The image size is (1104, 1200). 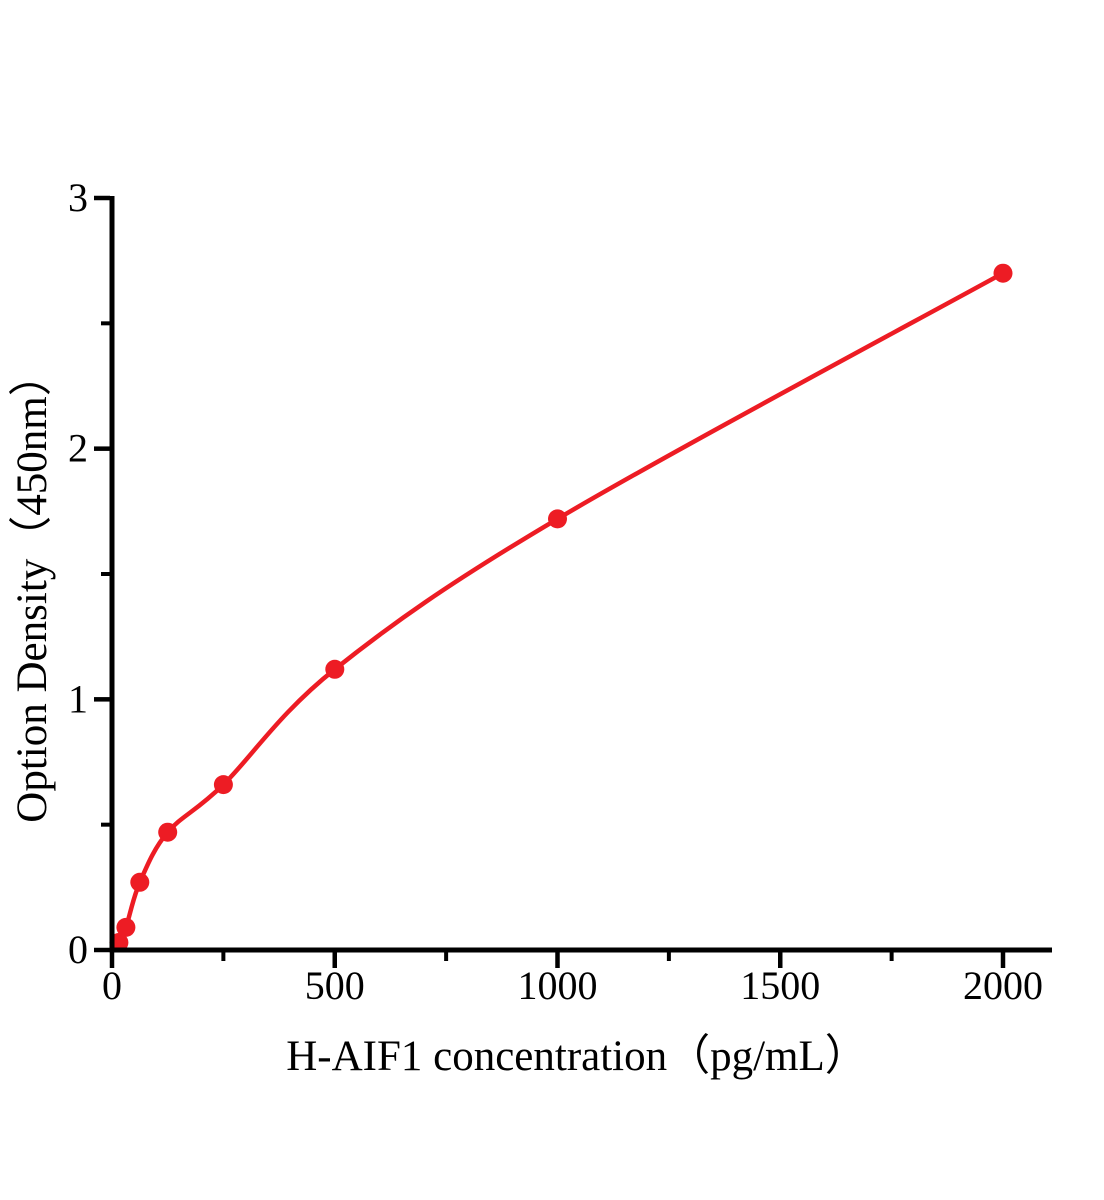 I want to click on y-tick-label: 1, so click(x=78, y=698).